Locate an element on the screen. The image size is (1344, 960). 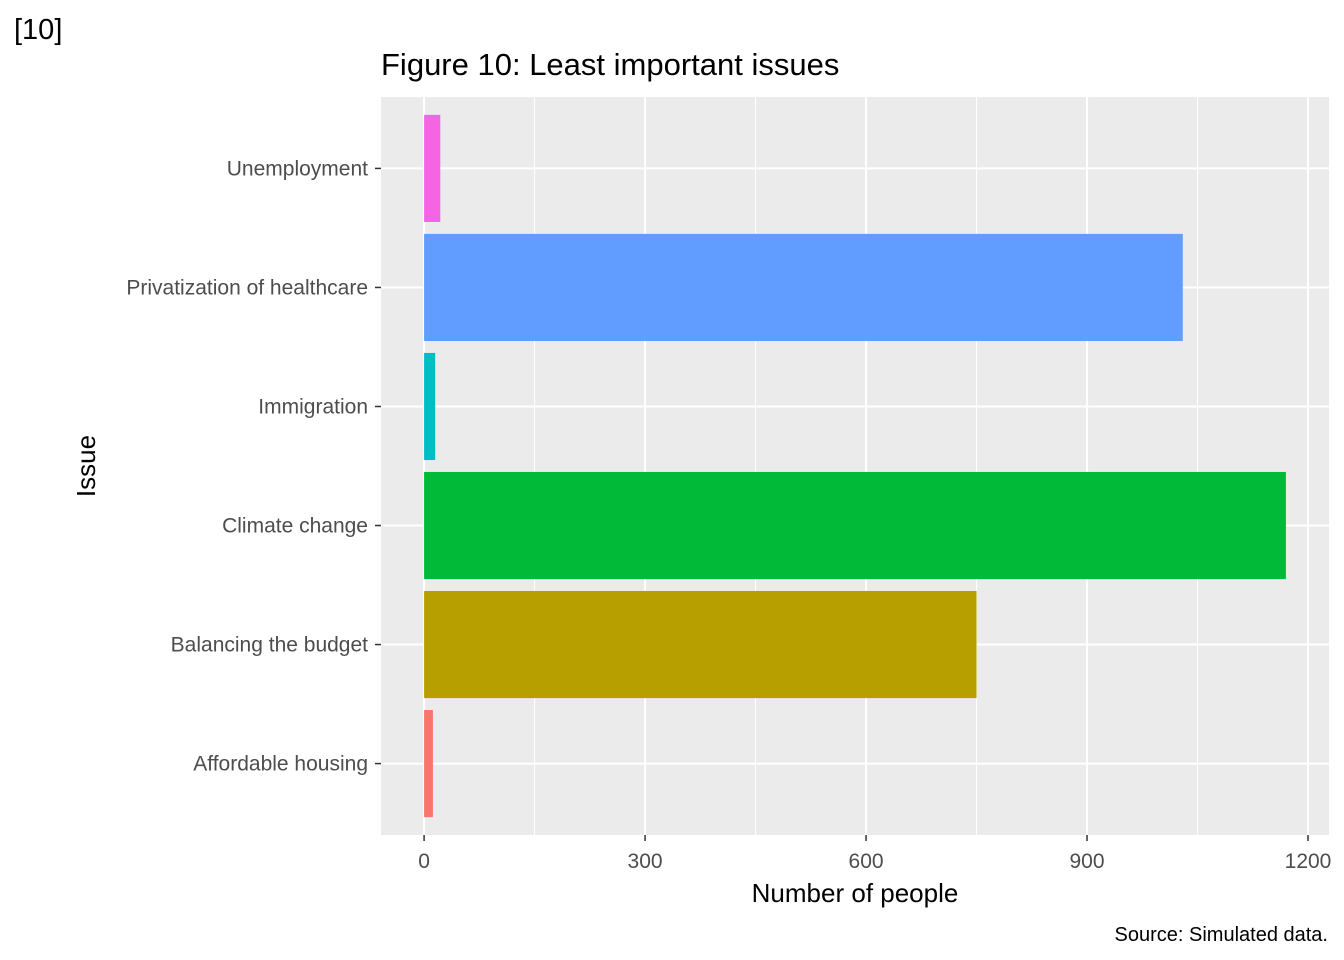
x-tick-label: 600 is located at coordinates (866, 861).